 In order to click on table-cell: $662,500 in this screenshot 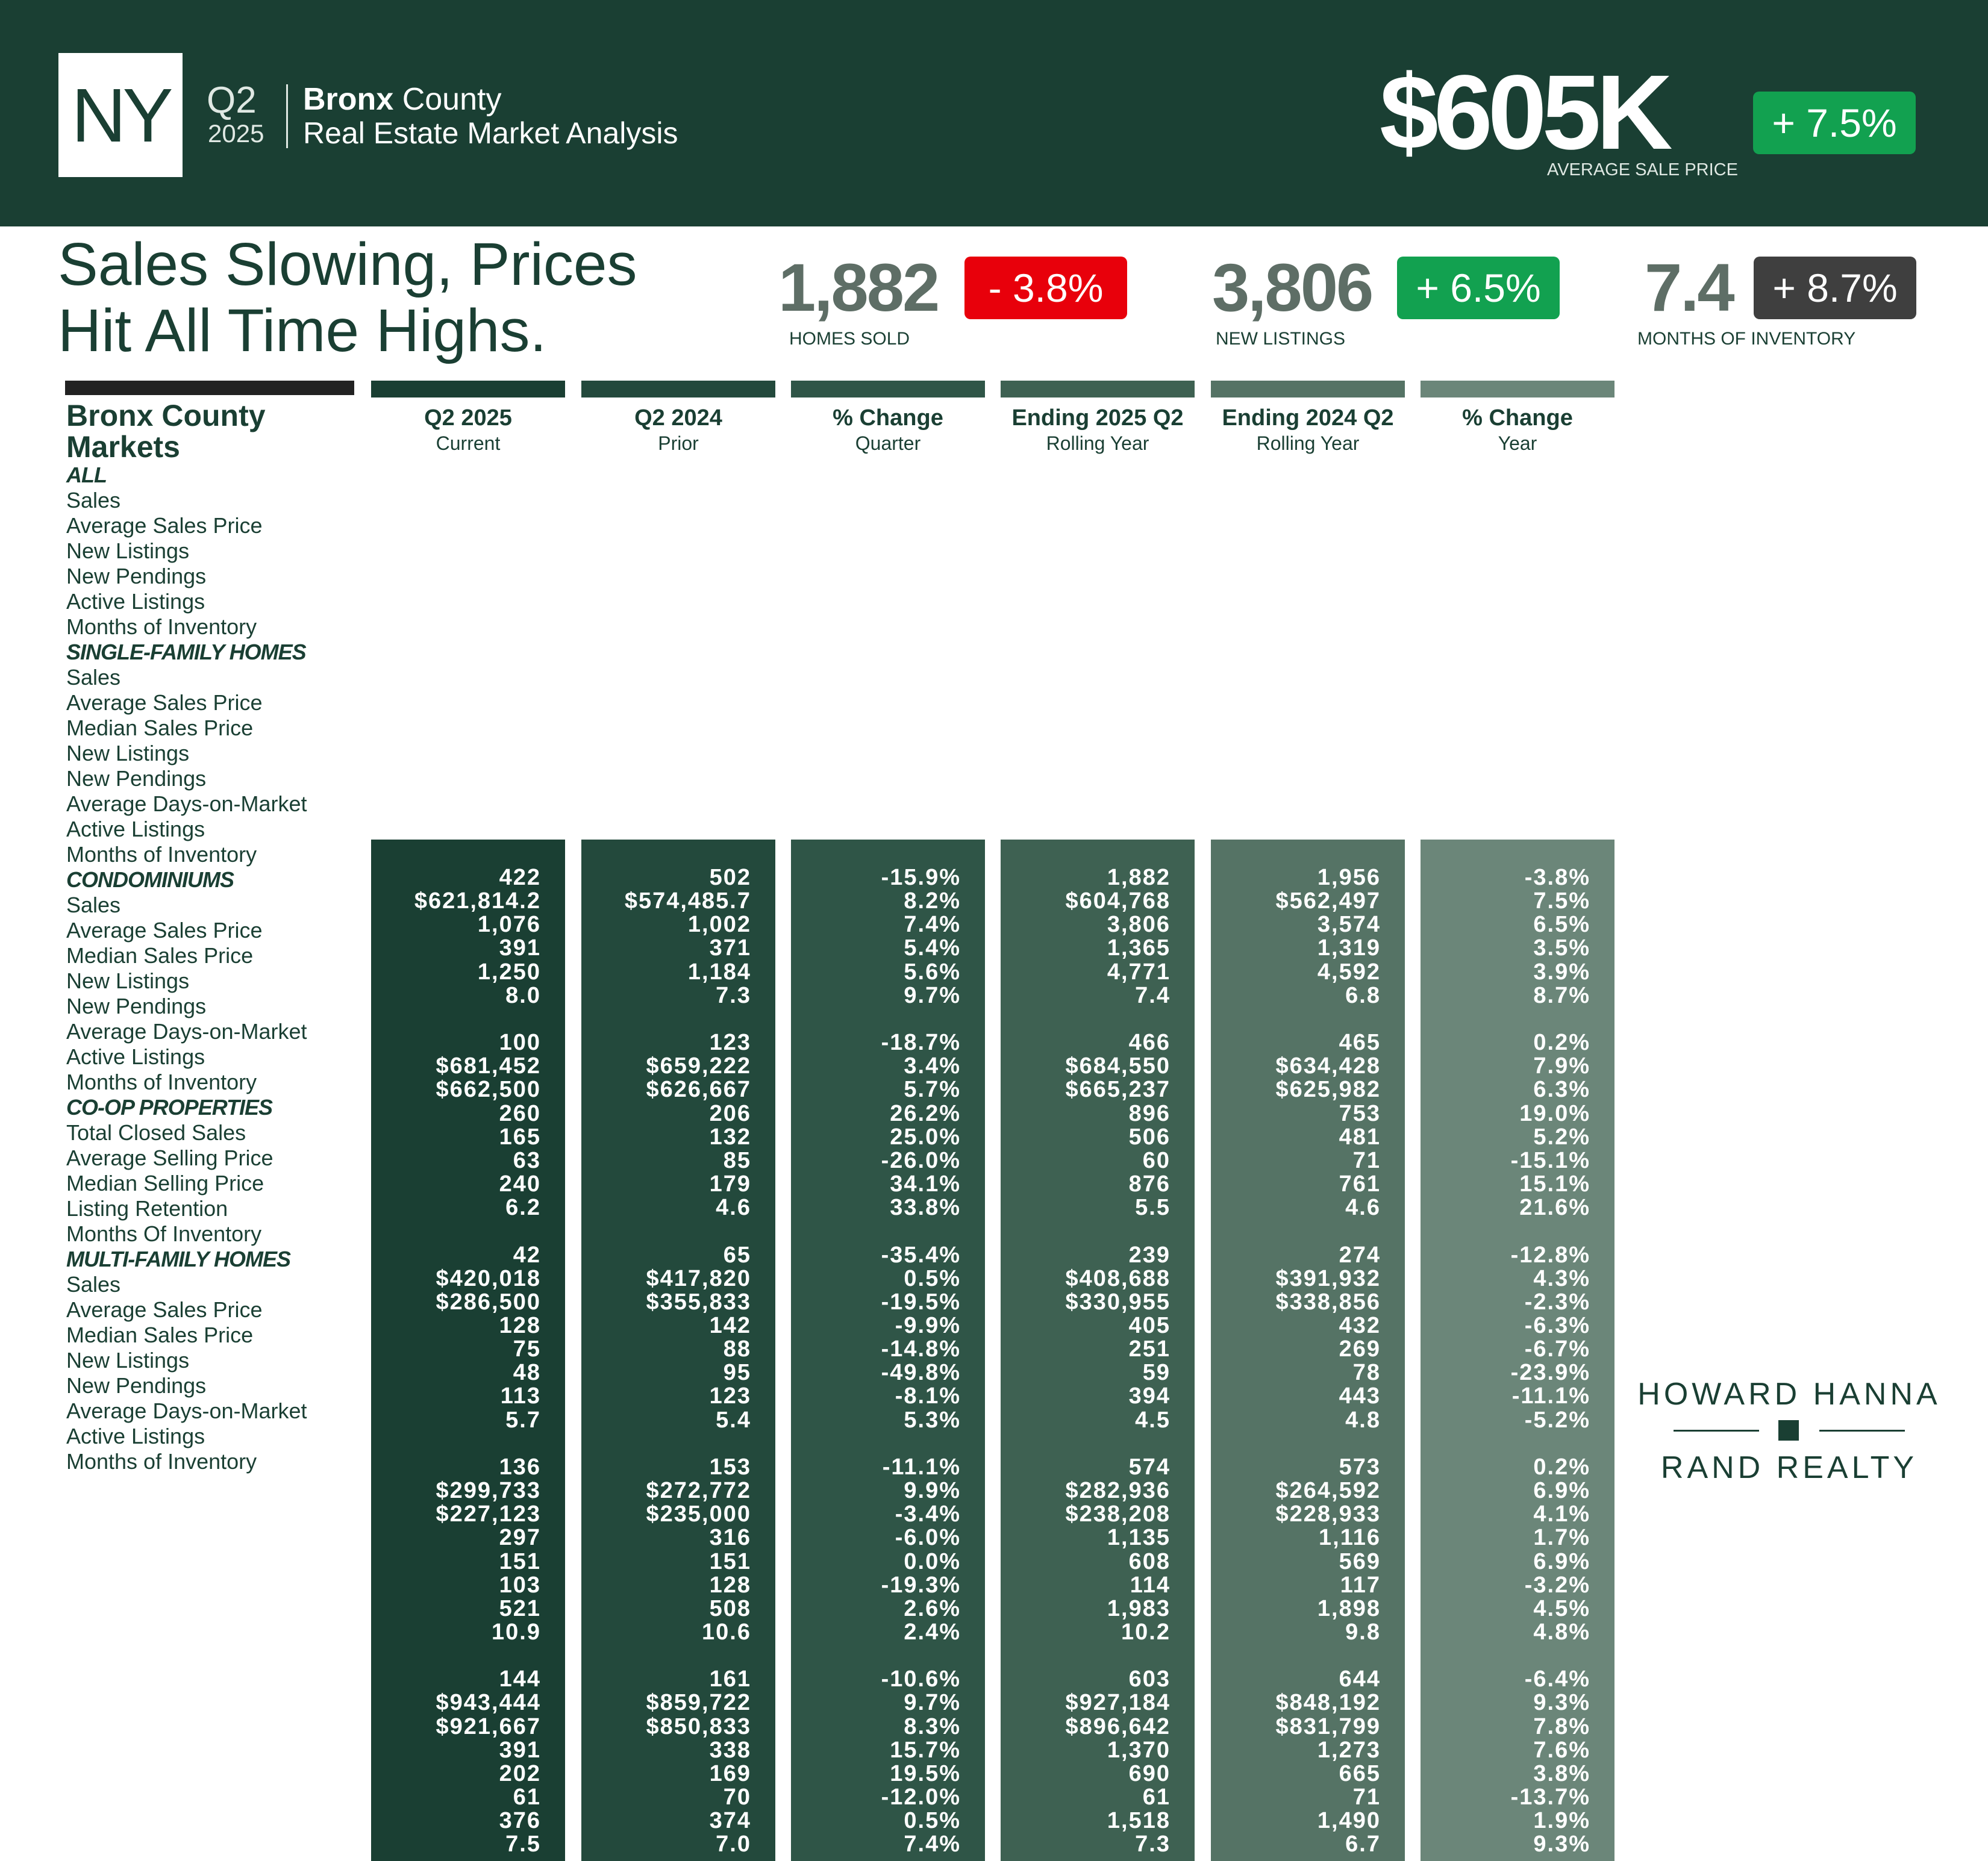, I will do `click(489, 1090)`.